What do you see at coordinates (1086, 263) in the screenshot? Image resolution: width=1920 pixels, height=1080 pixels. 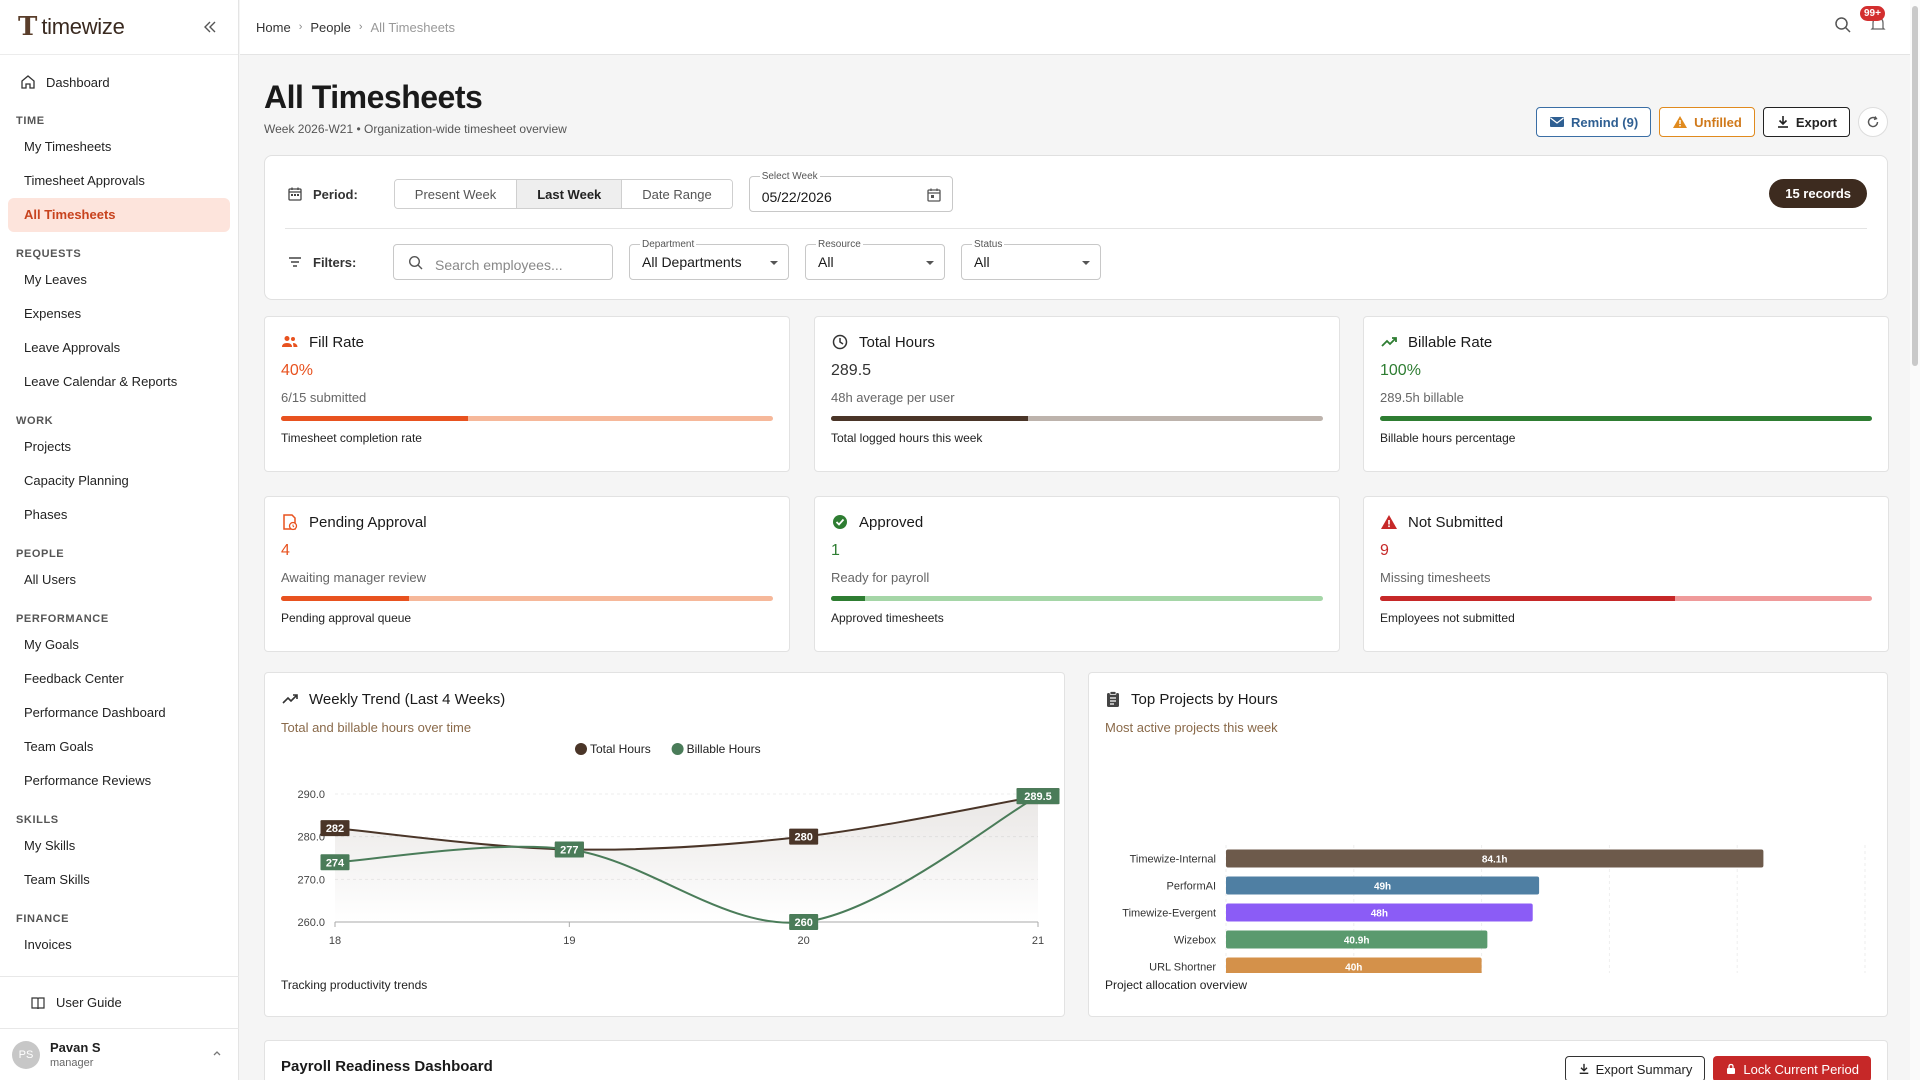 I see `dropdown-arrow-icon` at bounding box center [1086, 263].